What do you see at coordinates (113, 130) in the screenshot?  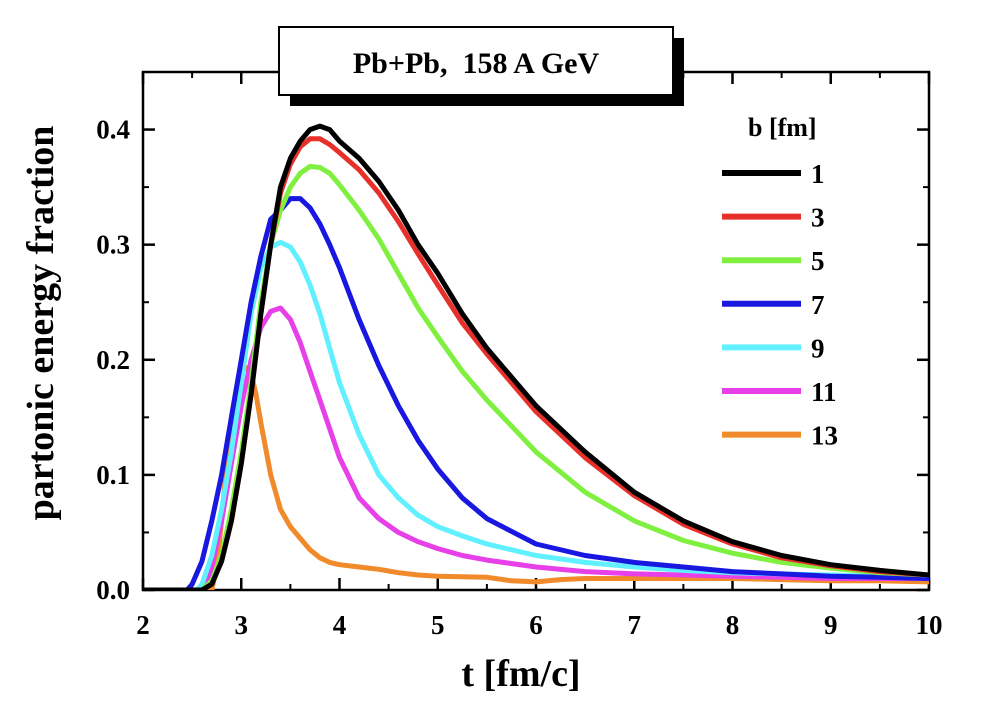 I see `y-tick-label: 0.4` at bounding box center [113, 130].